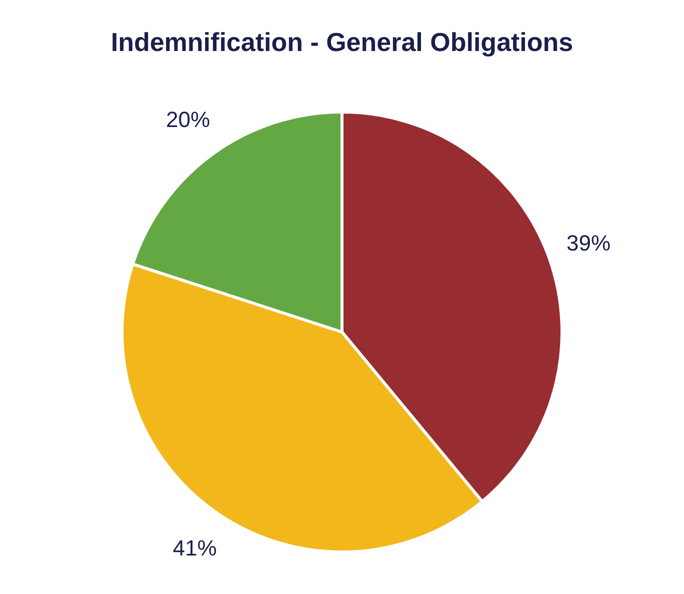 This screenshot has height=594, width=684. What do you see at coordinates (188, 119) in the screenshot?
I see `data-label: 20%` at bounding box center [188, 119].